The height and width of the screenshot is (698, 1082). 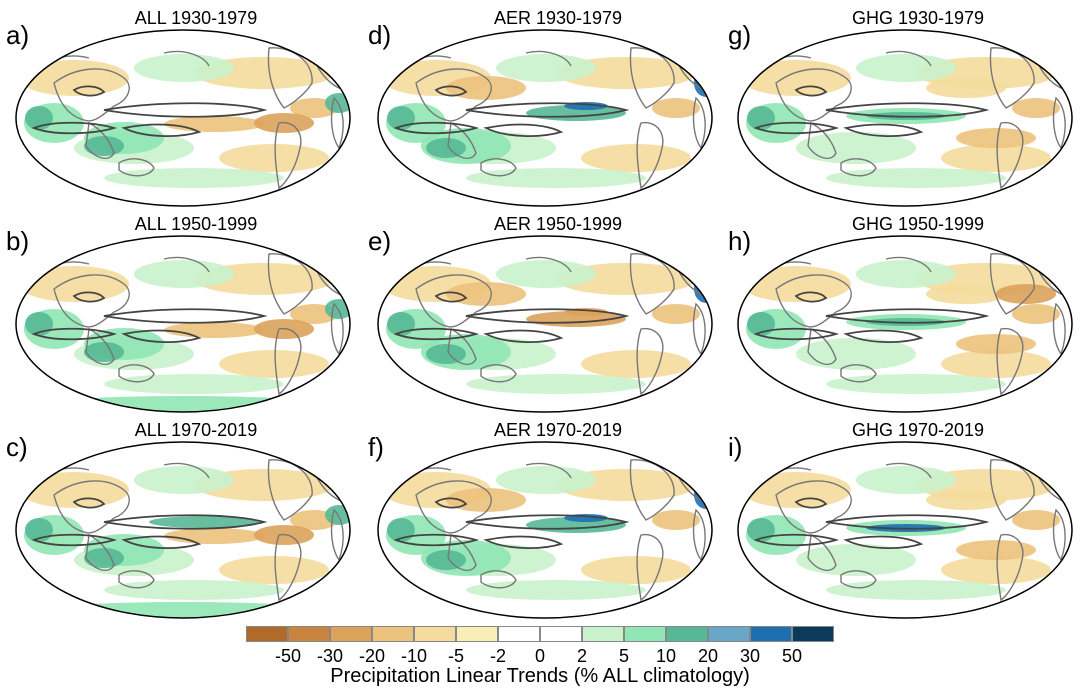 What do you see at coordinates (17, 447) in the screenshot?
I see `panel-label: c)` at bounding box center [17, 447].